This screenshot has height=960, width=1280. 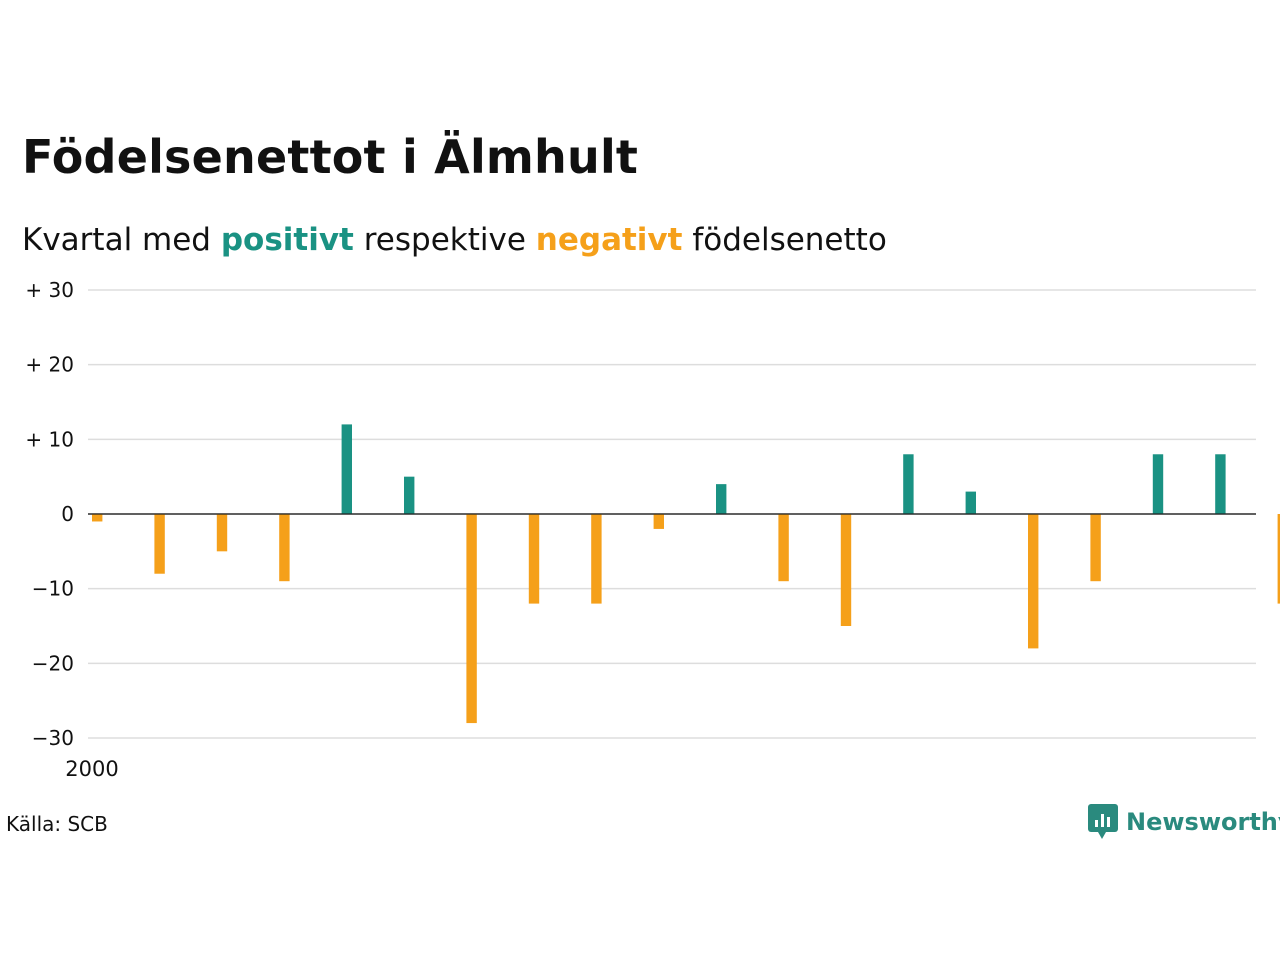 What do you see at coordinates (67, 514) in the screenshot?
I see `y-tick-label: 0` at bounding box center [67, 514].